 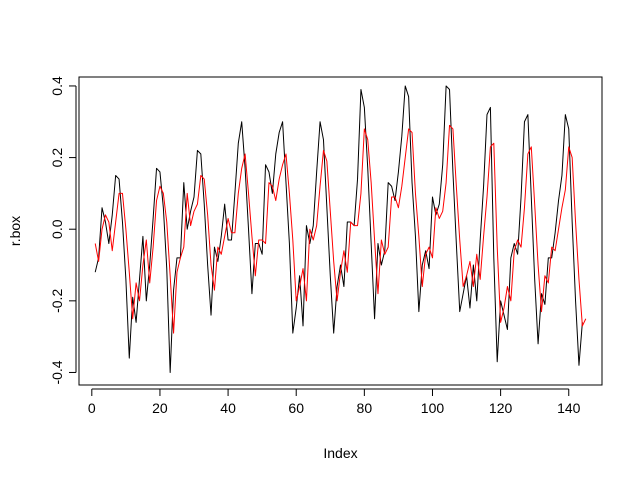 I want to click on y-tick-label: 0.2, so click(x=57, y=158).